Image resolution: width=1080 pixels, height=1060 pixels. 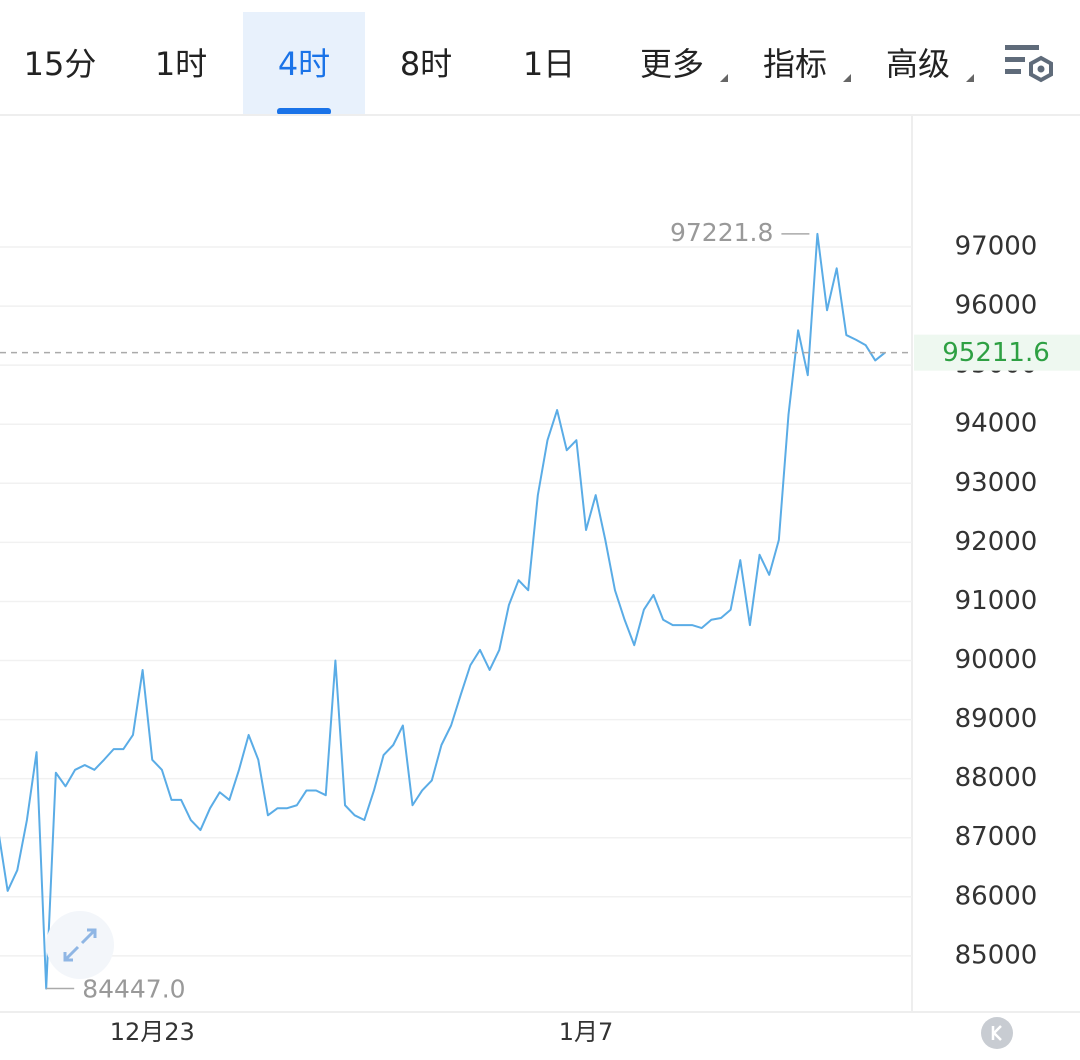 I want to click on y-tick-label: 91000, so click(x=996, y=601).